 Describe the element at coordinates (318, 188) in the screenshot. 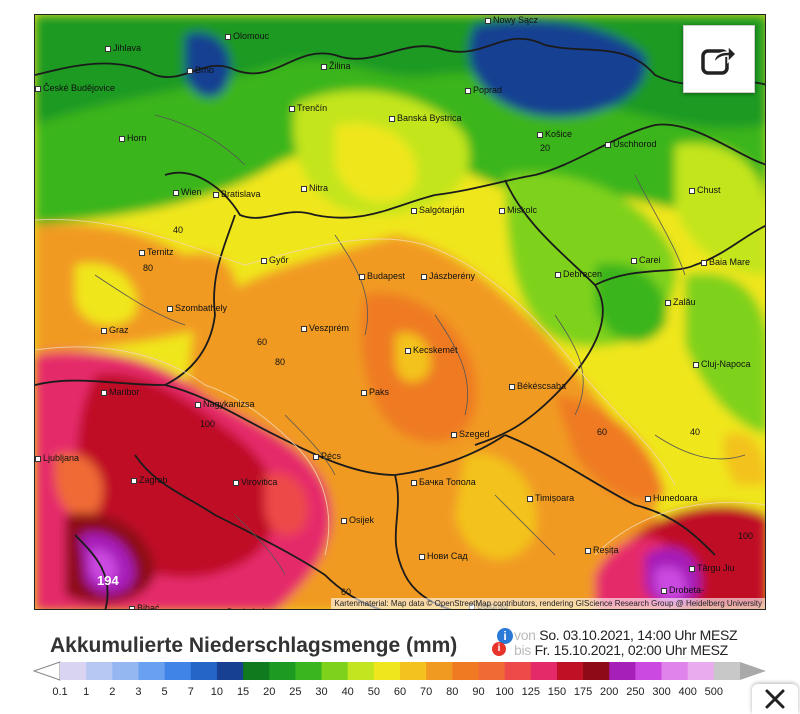

I see `city-name: Nitra` at that location.